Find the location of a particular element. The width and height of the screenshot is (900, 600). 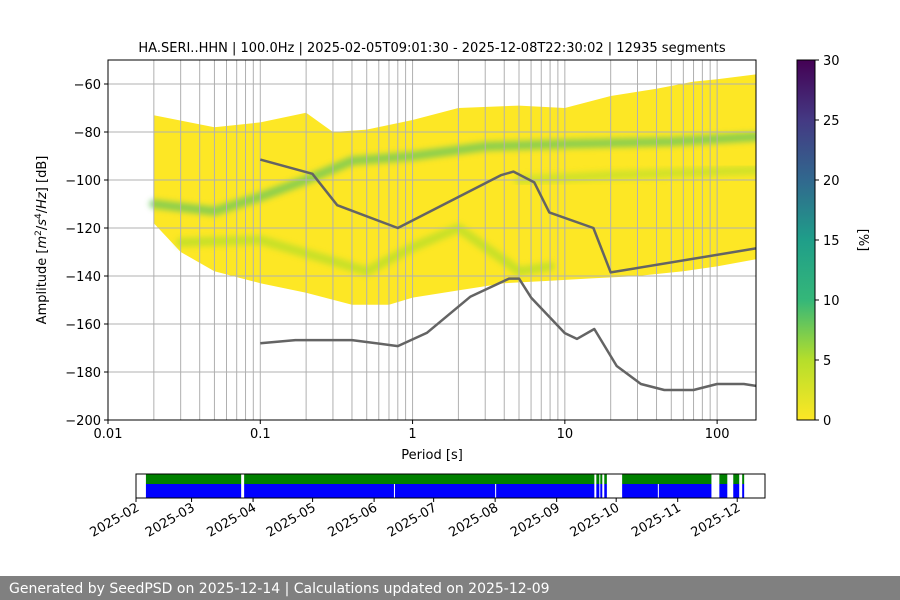

colorbar-label: [%] is located at coordinates (862, 240).